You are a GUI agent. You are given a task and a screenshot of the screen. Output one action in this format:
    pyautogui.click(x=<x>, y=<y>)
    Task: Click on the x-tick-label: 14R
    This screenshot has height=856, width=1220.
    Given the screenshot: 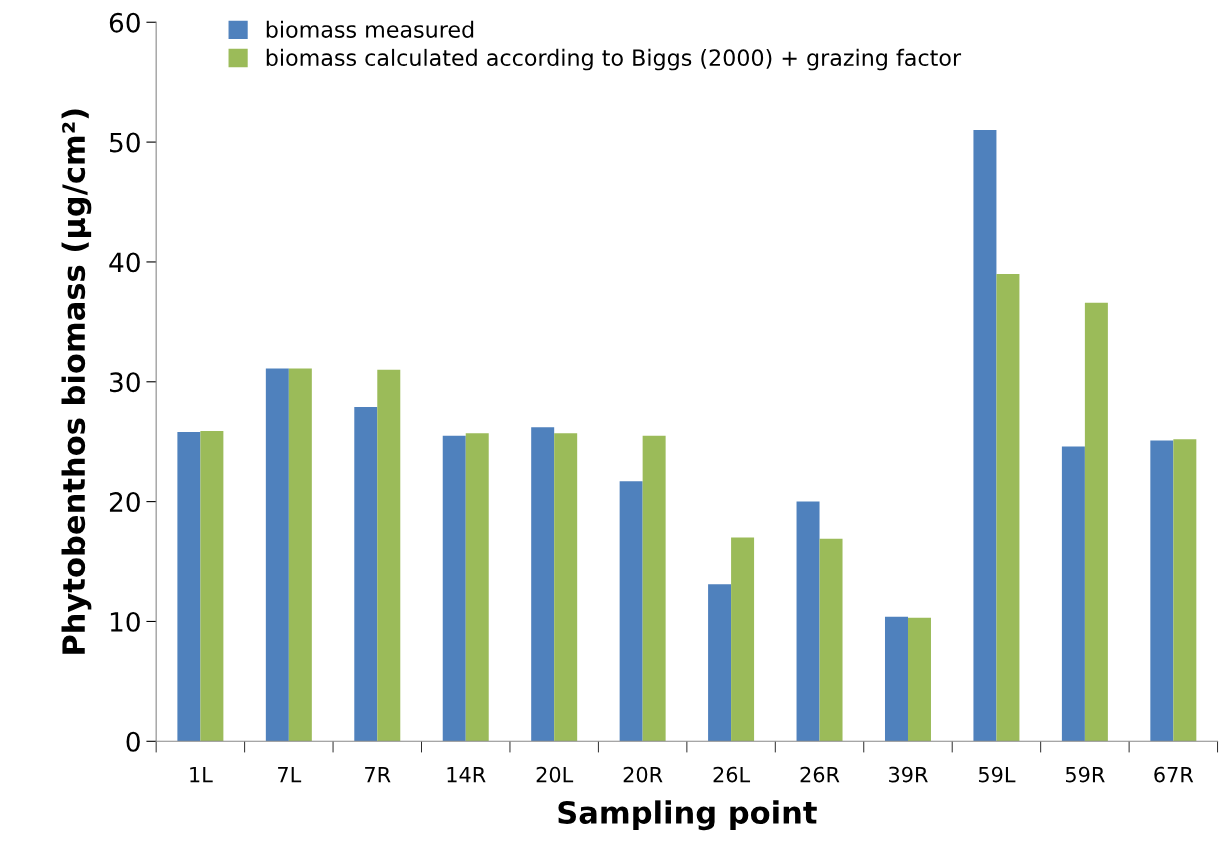 What is the action you would take?
    pyautogui.click(x=466, y=774)
    